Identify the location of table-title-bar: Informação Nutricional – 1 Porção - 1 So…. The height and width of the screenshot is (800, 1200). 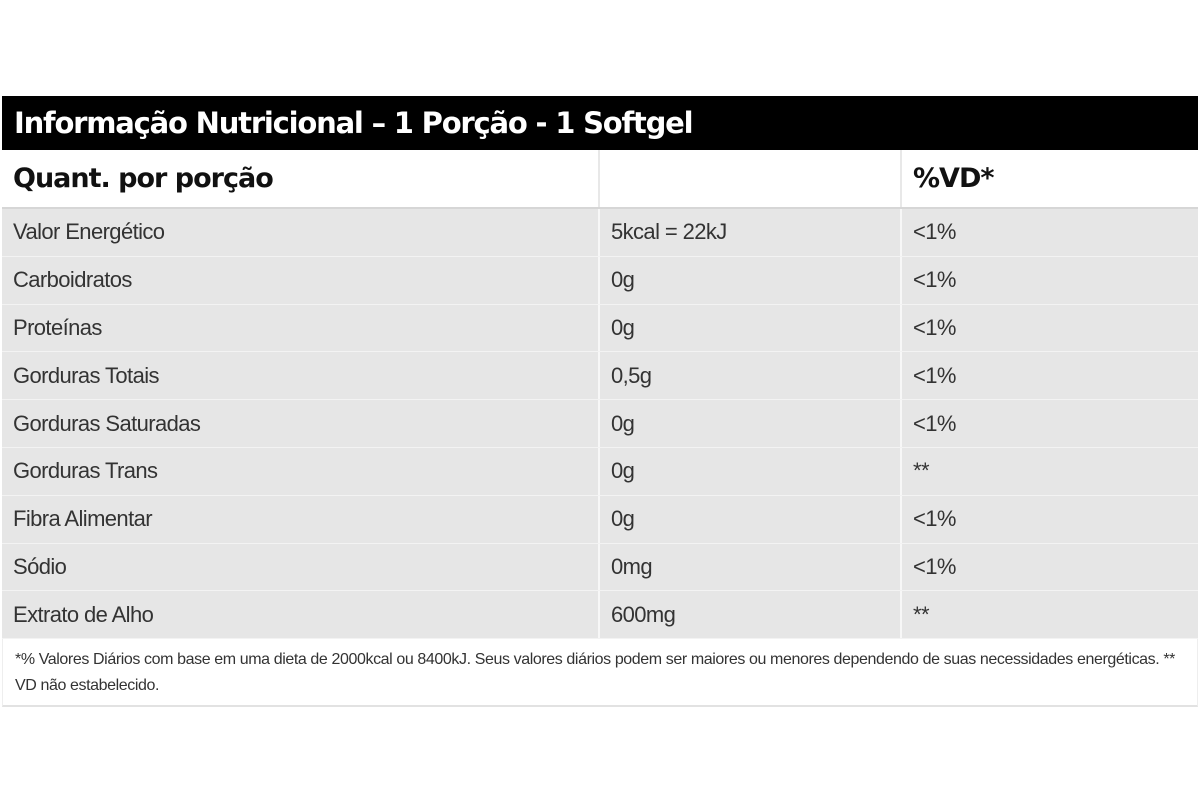
(600, 123).